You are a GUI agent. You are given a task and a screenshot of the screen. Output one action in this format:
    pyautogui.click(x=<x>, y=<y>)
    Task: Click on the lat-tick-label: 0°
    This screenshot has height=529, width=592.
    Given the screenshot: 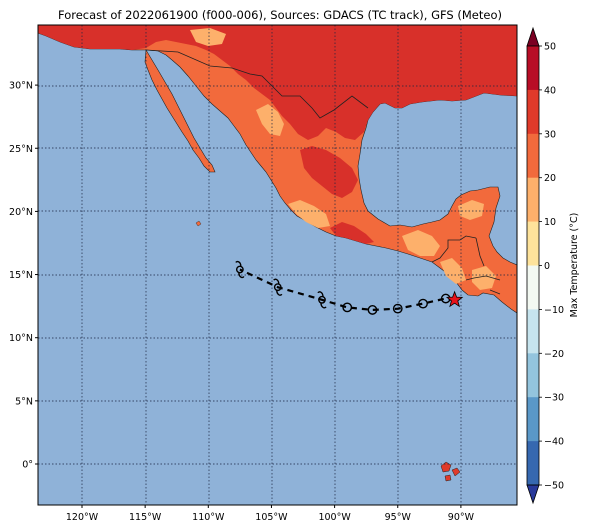 What is the action you would take?
    pyautogui.click(x=27, y=465)
    